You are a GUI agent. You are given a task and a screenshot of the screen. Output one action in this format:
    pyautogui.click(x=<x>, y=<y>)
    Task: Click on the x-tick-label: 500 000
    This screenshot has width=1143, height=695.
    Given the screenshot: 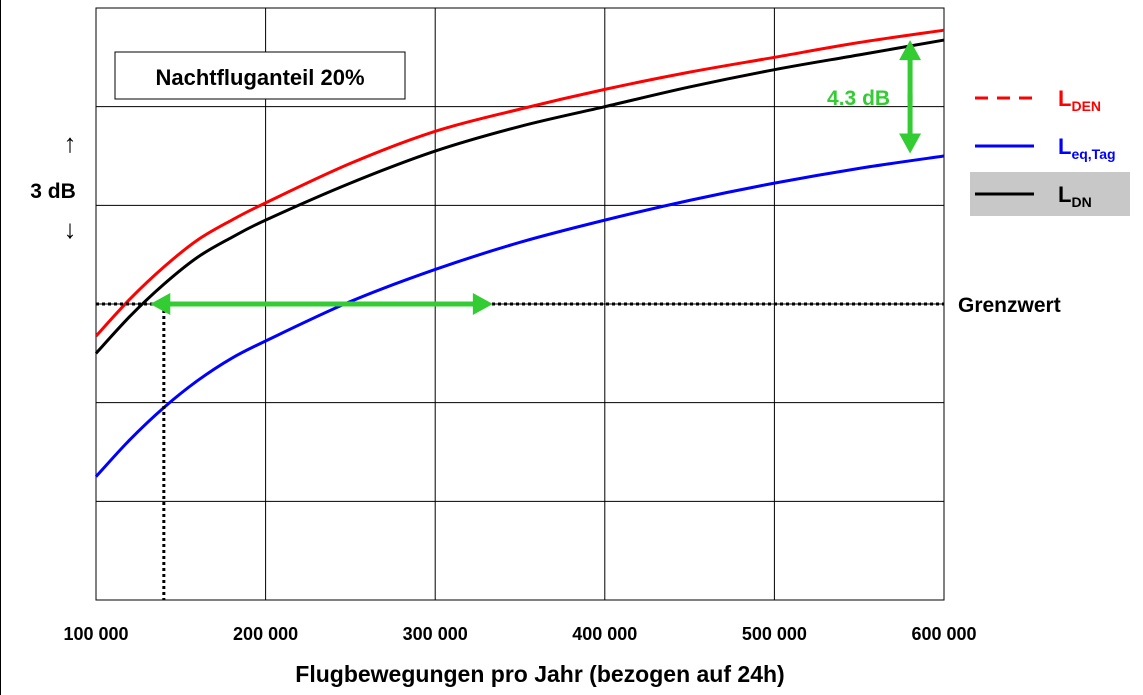 What is the action you would take?
    pyautogui.click(x=774, y=634)
    